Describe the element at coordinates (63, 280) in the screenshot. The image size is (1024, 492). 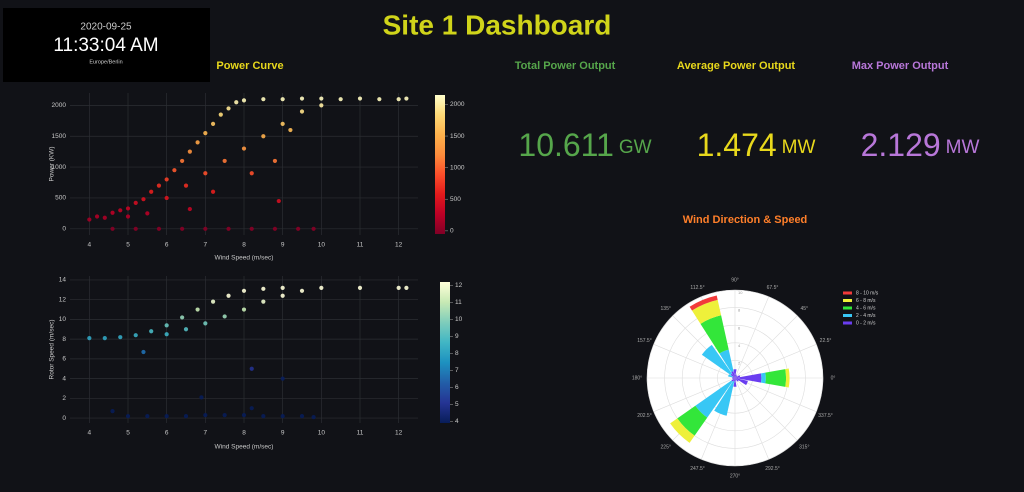
I see `y-tick-label: 14` at that location.